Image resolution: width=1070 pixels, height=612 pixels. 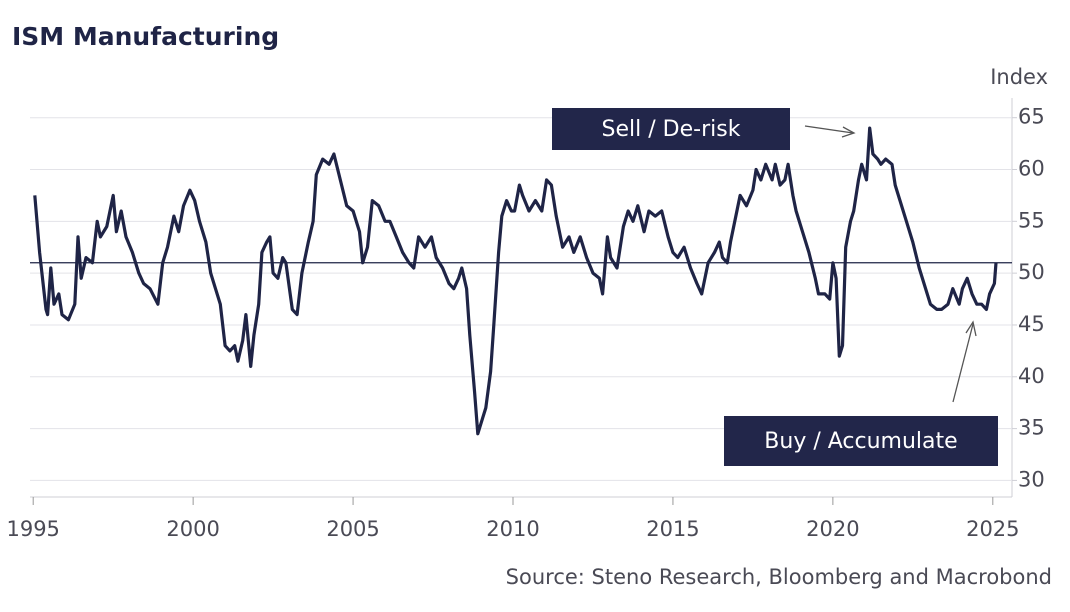 What do you see at coordinates (192, 529) in the screenshot?
I see `x-tick-label: 2000` at bounding box center [192, 529].